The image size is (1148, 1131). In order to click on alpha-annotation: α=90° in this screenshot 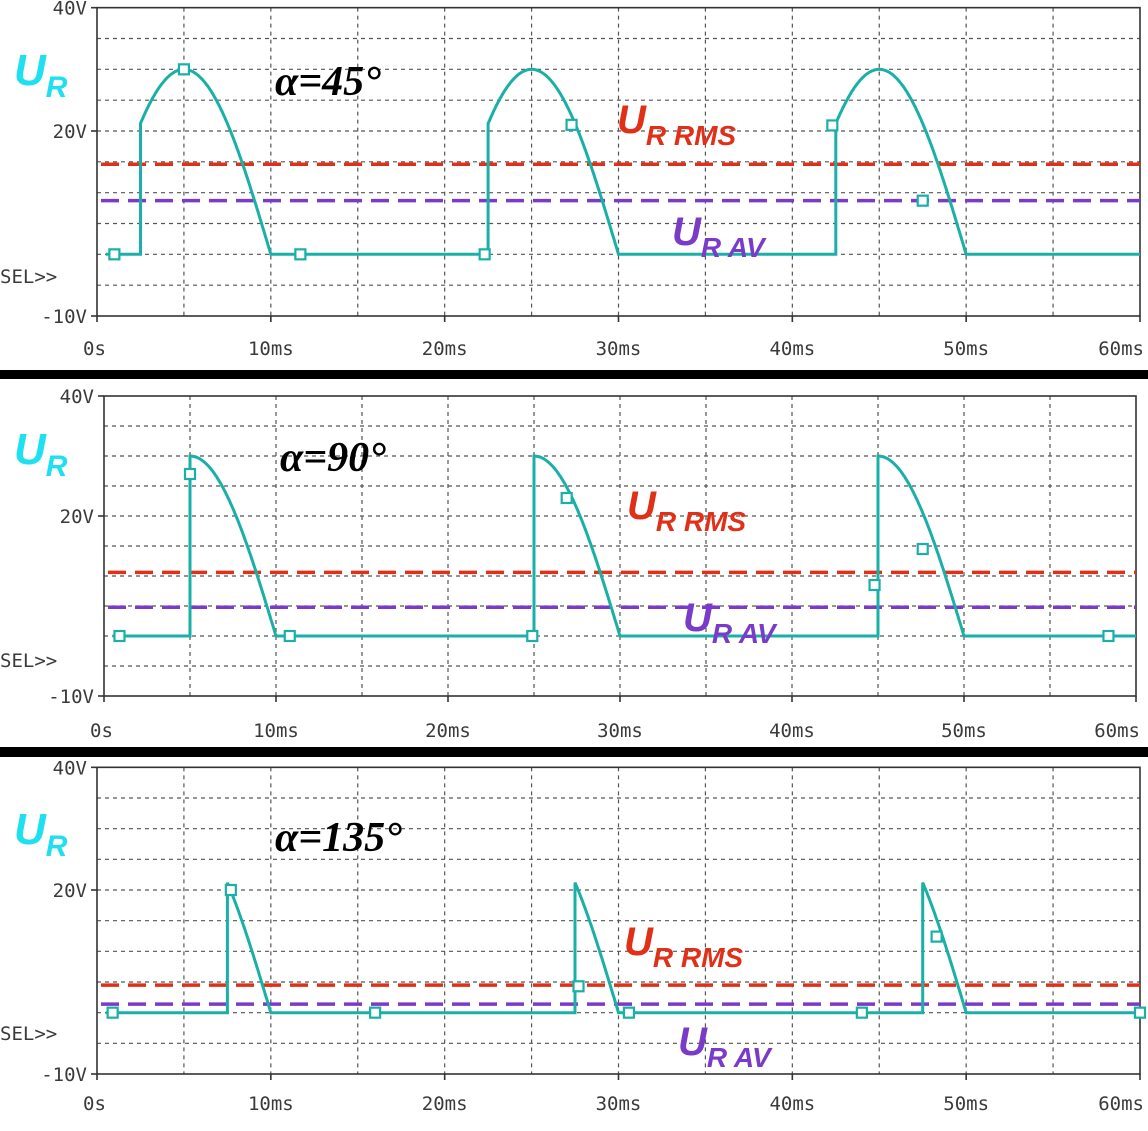, I will do `click(333, 458)`.